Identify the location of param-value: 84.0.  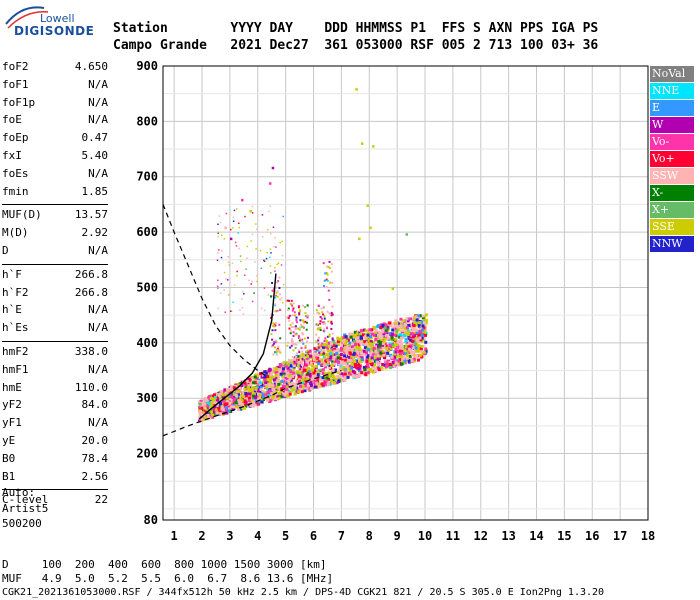
(95, 405).